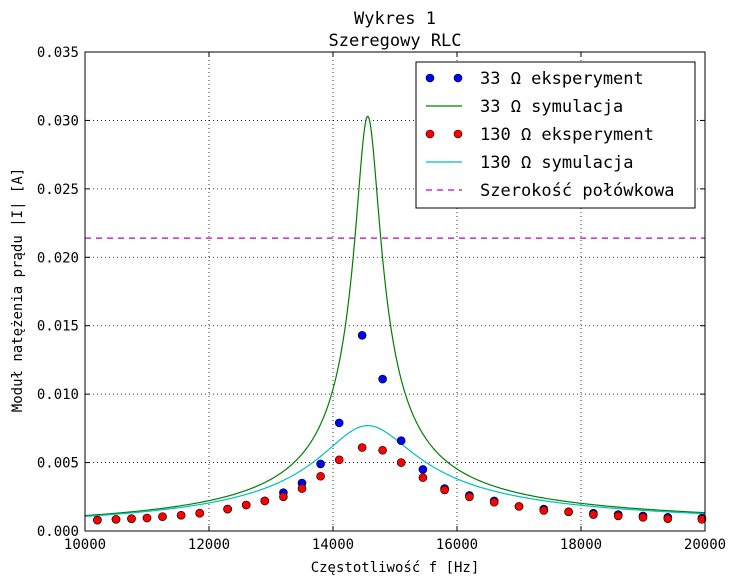 Image resolution: width=736 pixels, height=586 pixels. Describe the element at coordinates (58, 53) in the screenshot. I see `y-tick-label: 0.035` at that location.